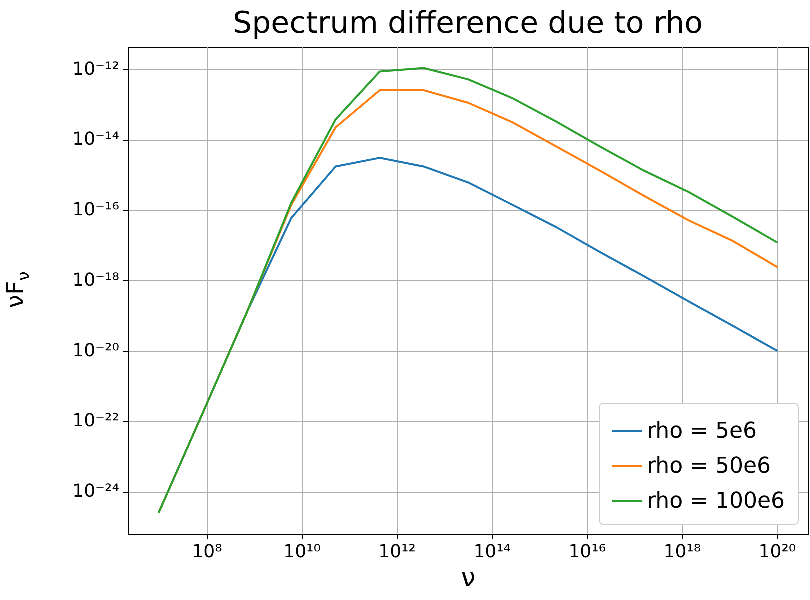 The height and width of the screenshot is (600, 810). I want to click on legend-label: rho = 100e6, so click(716, 501).